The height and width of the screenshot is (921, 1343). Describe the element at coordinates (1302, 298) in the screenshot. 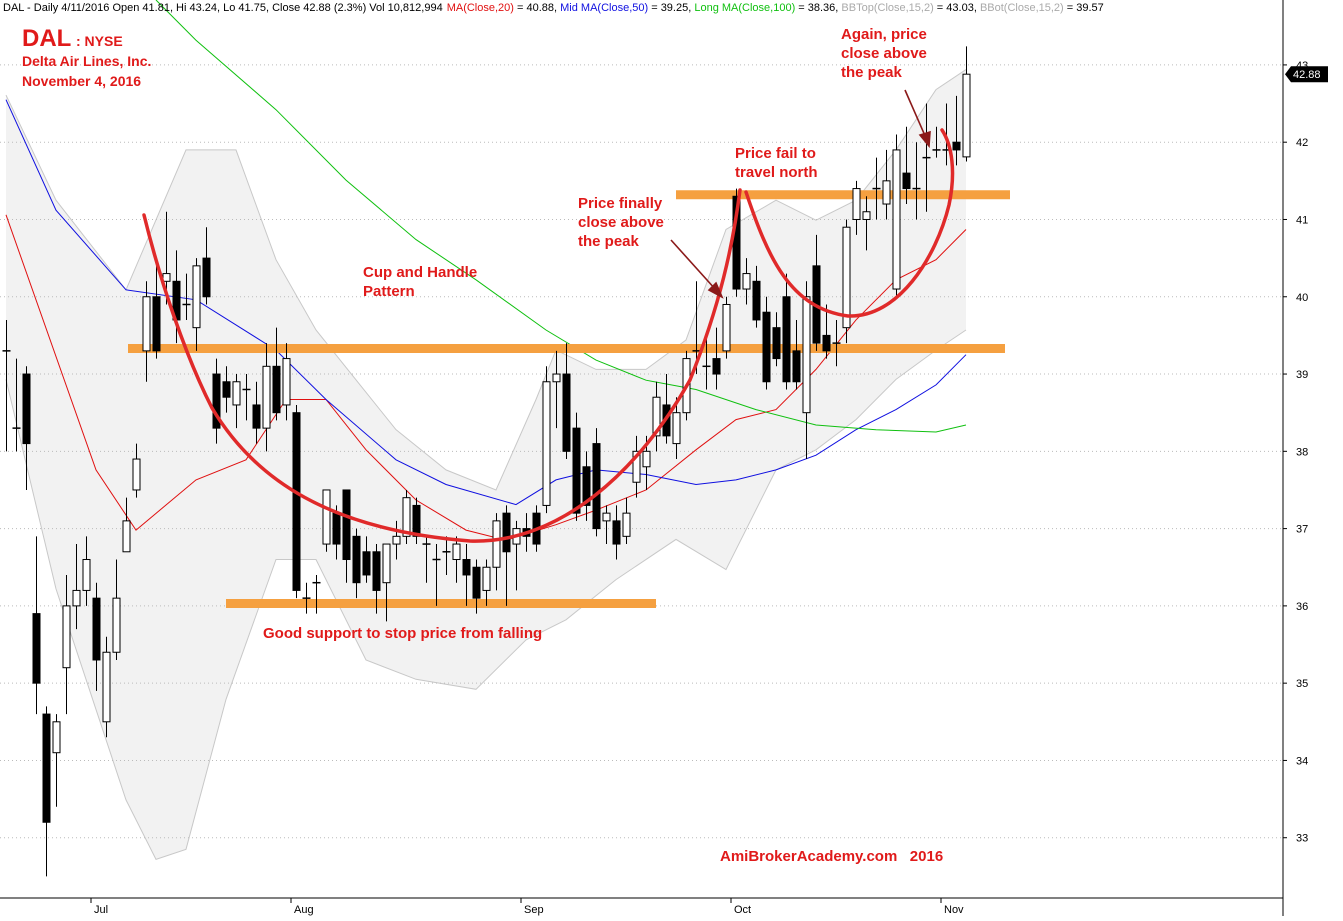

I see `y-tick-label: 40` at that location.